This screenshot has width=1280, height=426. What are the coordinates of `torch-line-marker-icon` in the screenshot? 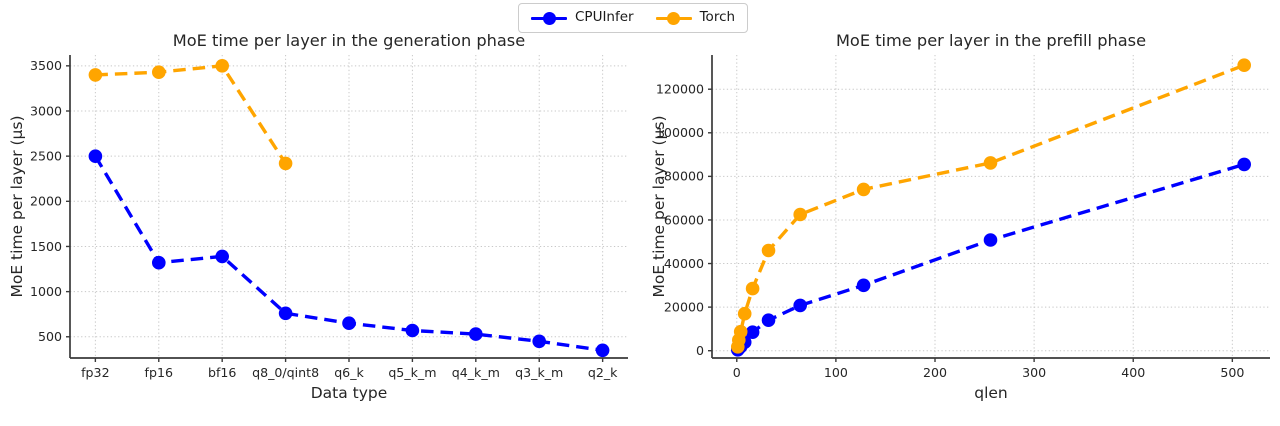 It's located at (673, 18).